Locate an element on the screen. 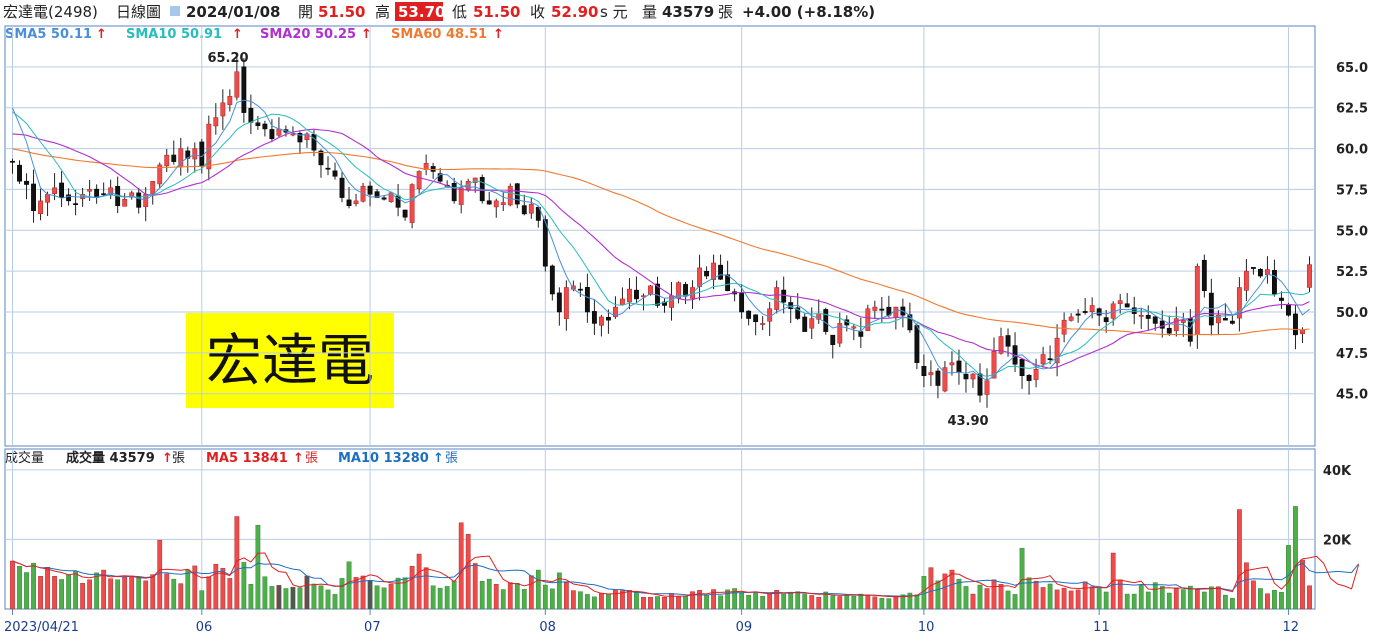 This screenshot has width=1382, height=638. sma20-legend: SMA20 50.25 is located at coordinates (308, 34).